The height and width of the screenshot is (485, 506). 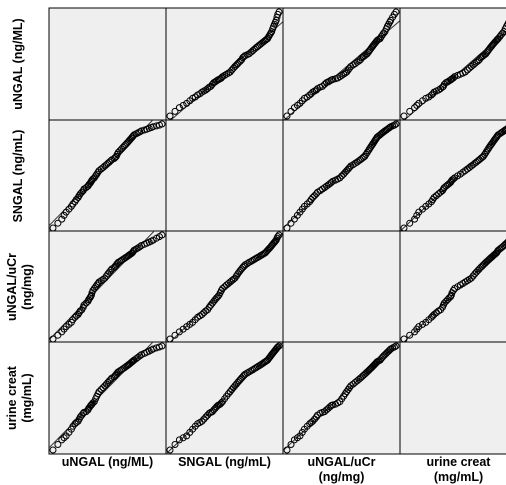 What do you see at coordinates (341, 469) in the screenshot?
I see `column-label-ungal-ucr: uNGAL/uCr (ng/mg)` at bounding box center [341, 469].